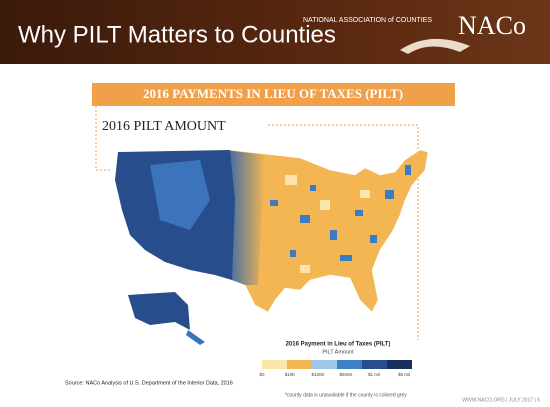 This screenshot has width=550, height=407. What do you see at coordinates (164, 126) in the screenshot?
I see `map-subtitle: 2016 PILT AMOUNT` at bounding box center [164, 126].